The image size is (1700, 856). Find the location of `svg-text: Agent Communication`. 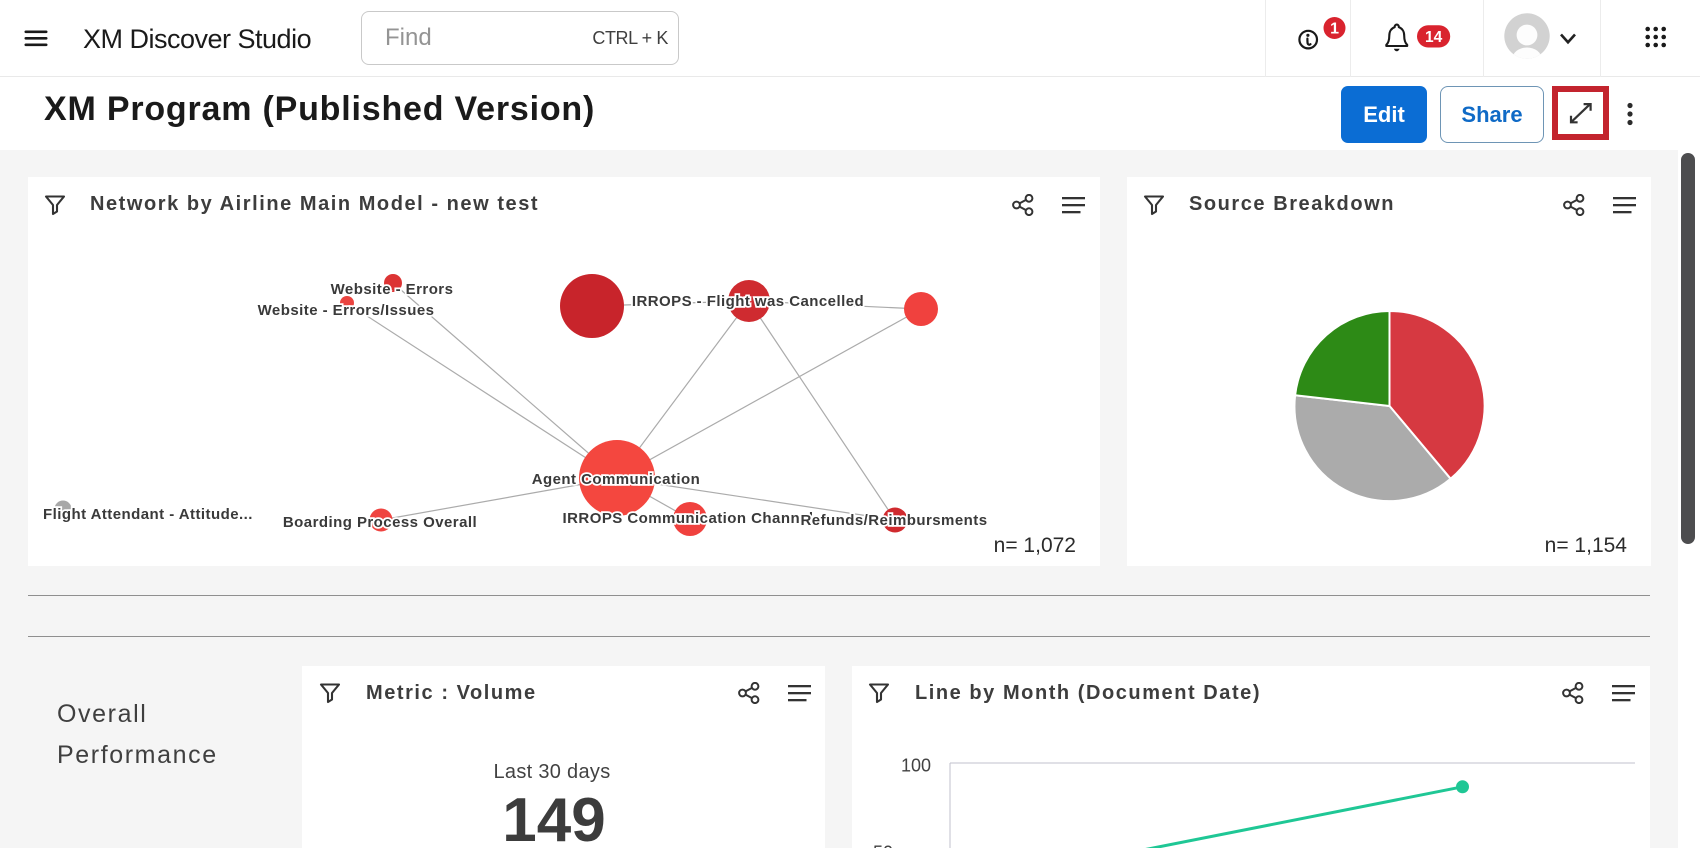

svg-text: Agent Communication is located at coordinates (616, 479).